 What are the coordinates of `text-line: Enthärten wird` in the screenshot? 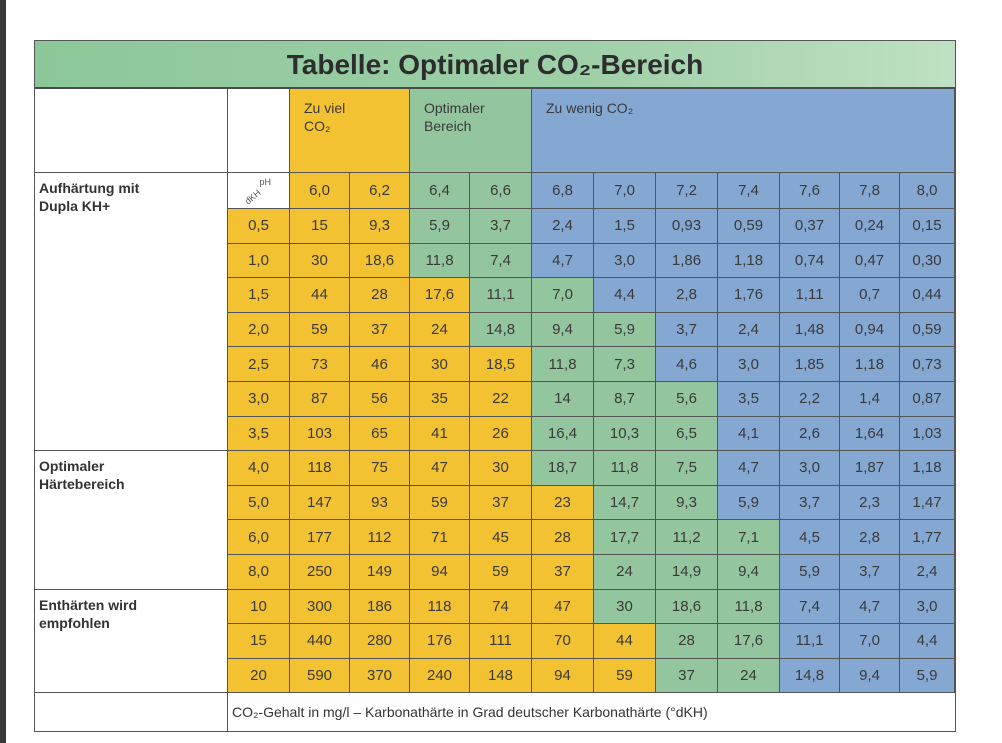 It's located at (88, 604).